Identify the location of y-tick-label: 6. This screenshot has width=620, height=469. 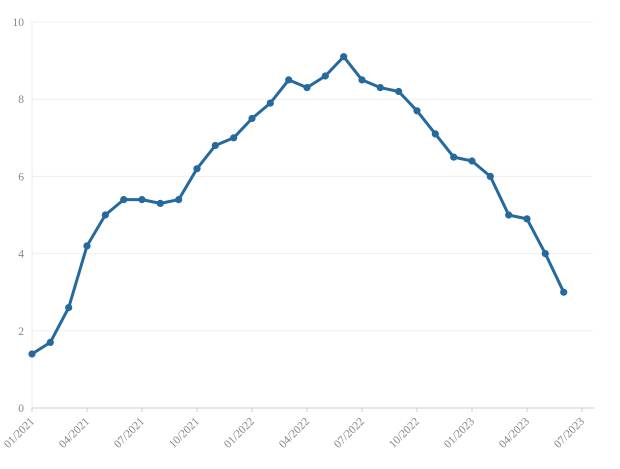
(21, 177).